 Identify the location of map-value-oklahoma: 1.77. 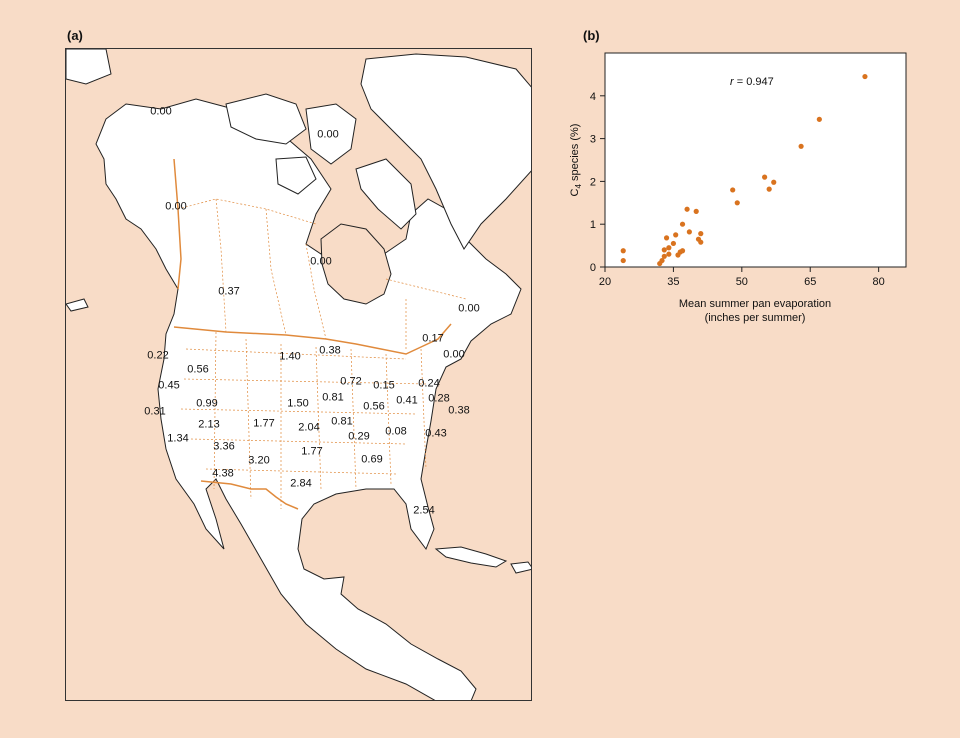
(312, 451).